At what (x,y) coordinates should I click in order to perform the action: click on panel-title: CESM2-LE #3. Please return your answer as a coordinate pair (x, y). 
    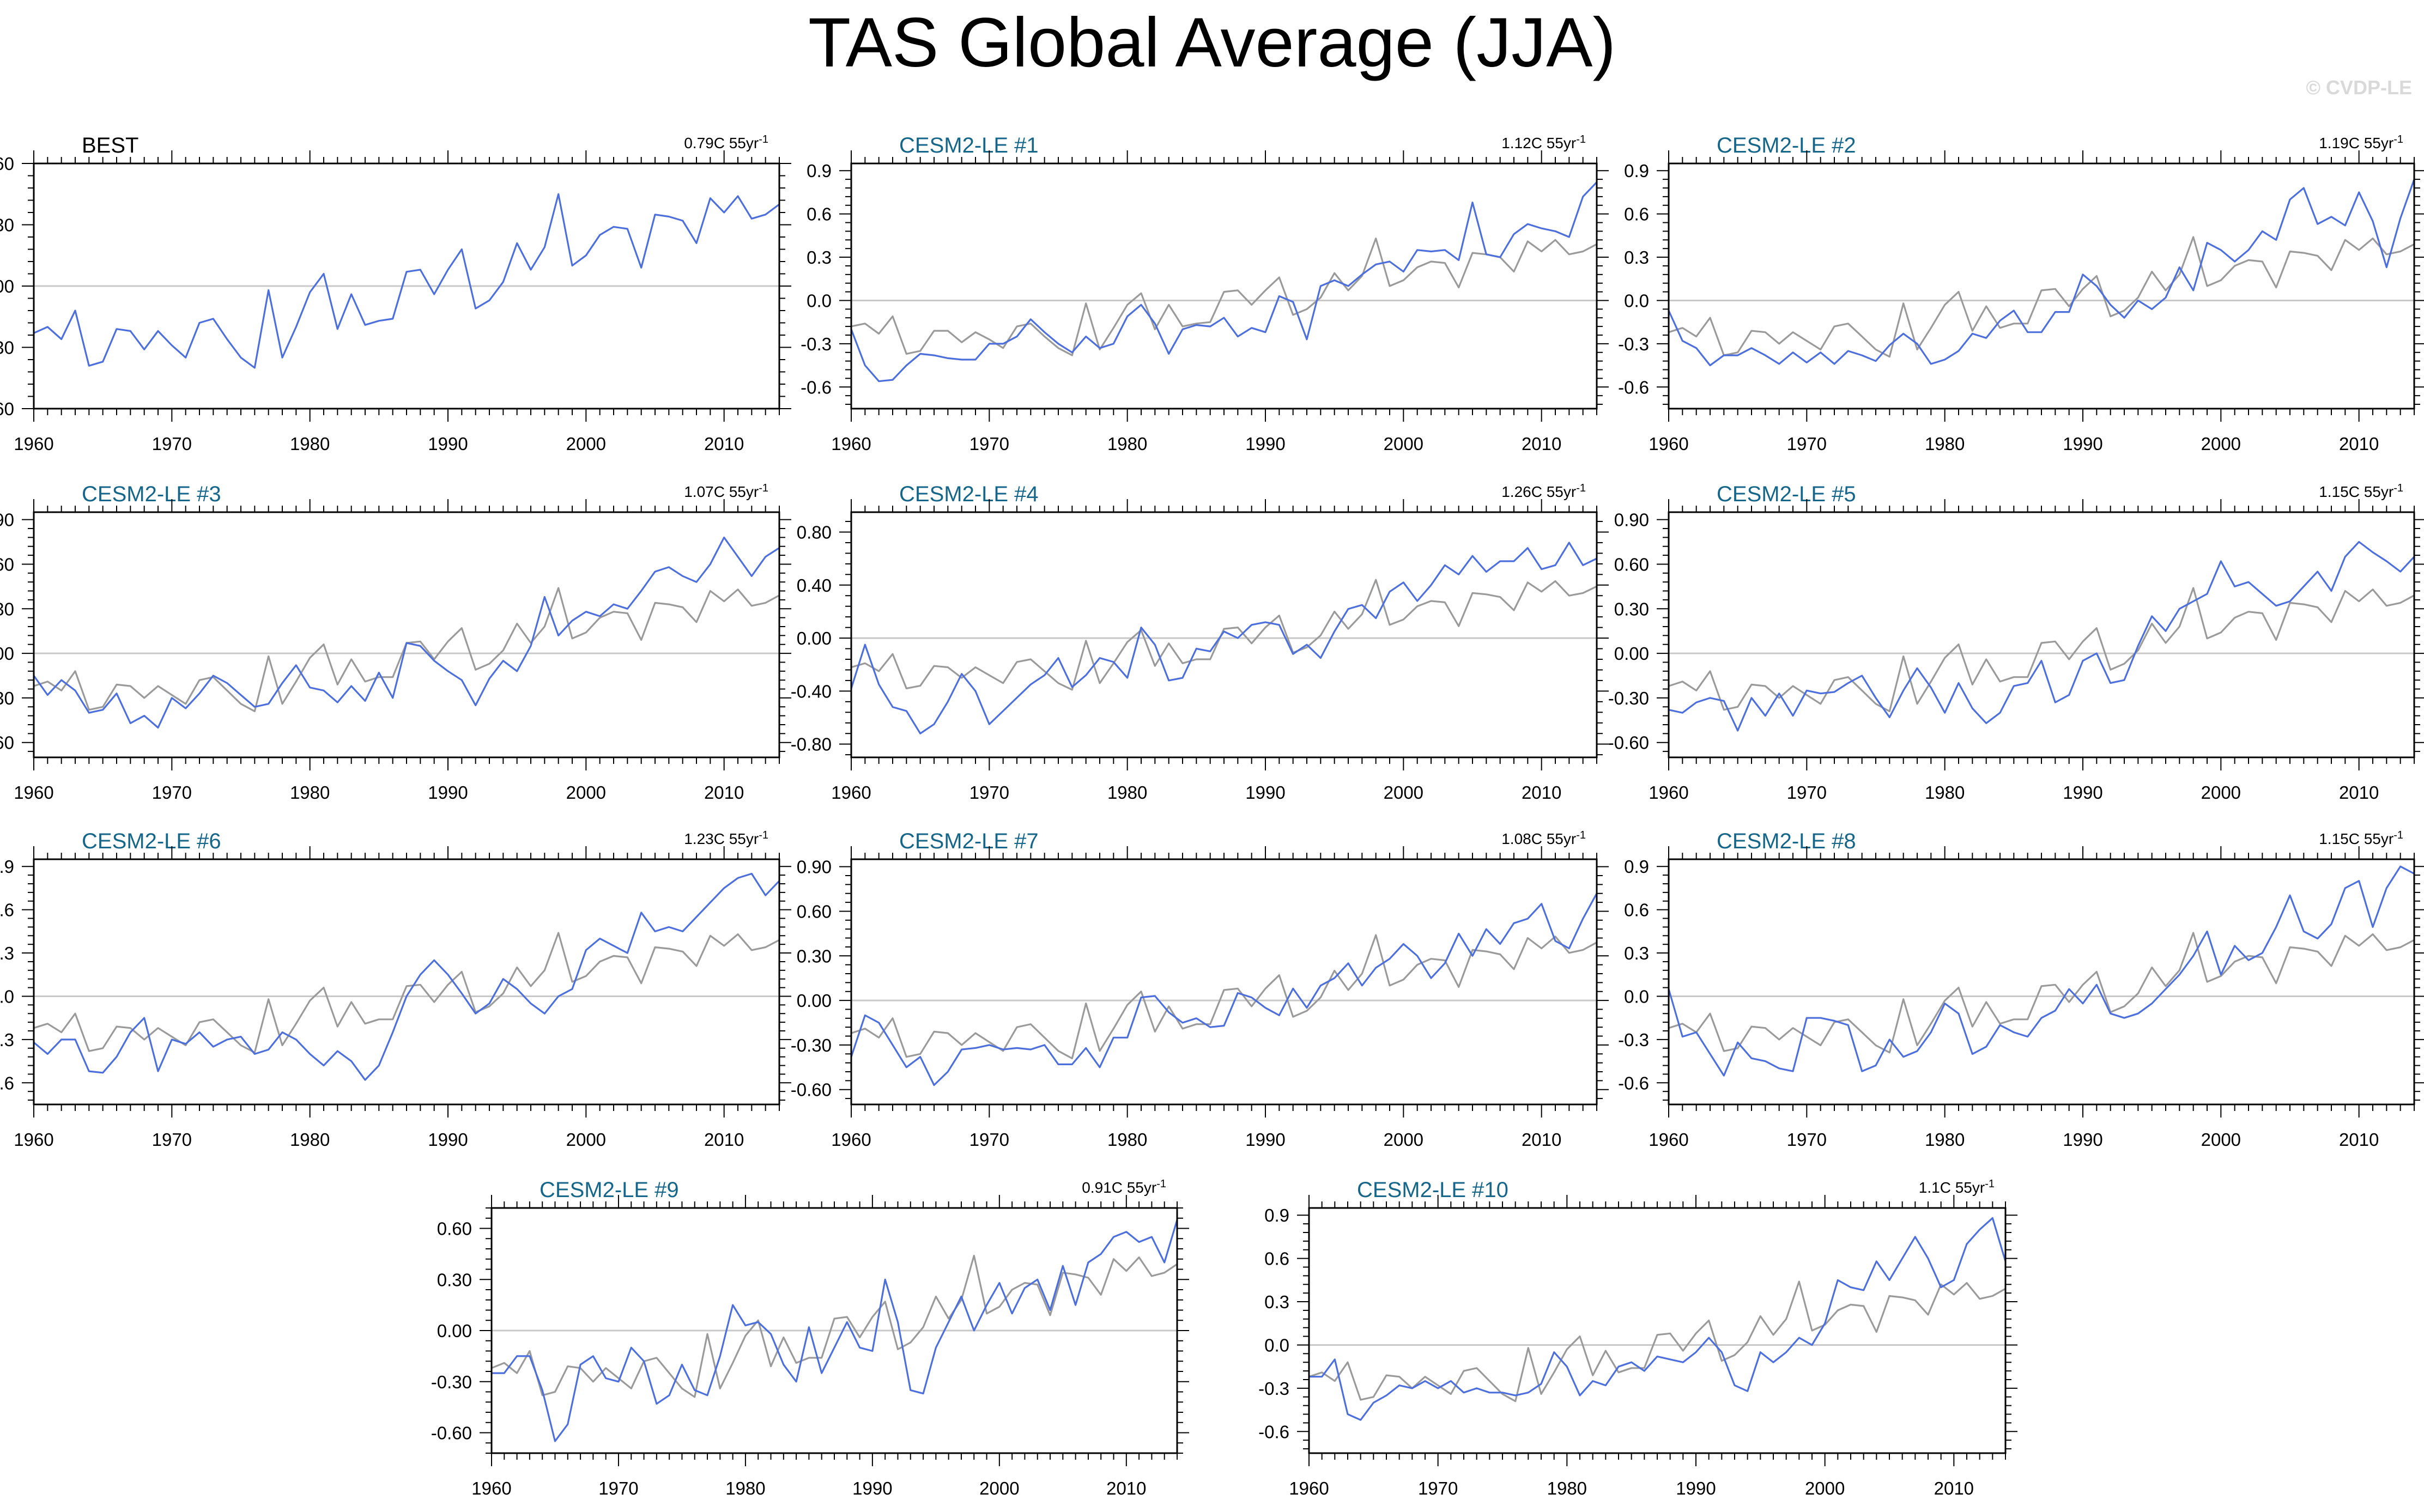
    Looking at the image, I should click on (152, 494).